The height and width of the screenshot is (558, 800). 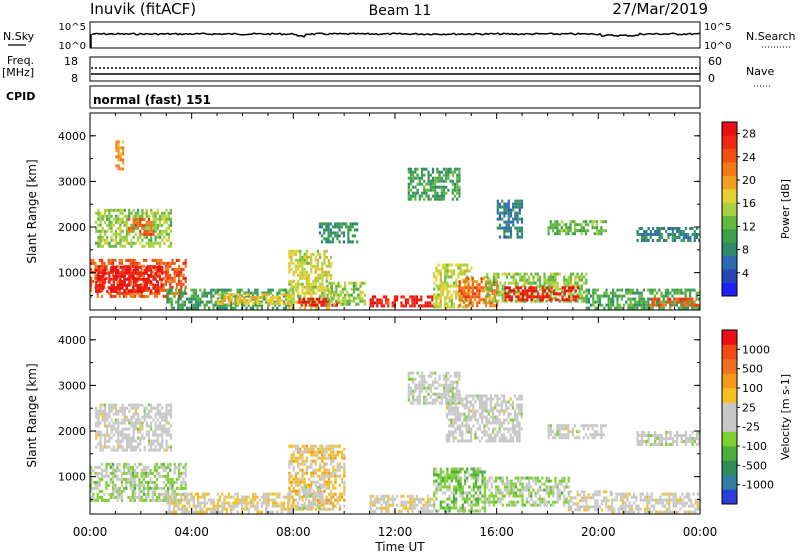 I want to click on nsky-tick-bottom: 10^0, so click(x=72, y=46).